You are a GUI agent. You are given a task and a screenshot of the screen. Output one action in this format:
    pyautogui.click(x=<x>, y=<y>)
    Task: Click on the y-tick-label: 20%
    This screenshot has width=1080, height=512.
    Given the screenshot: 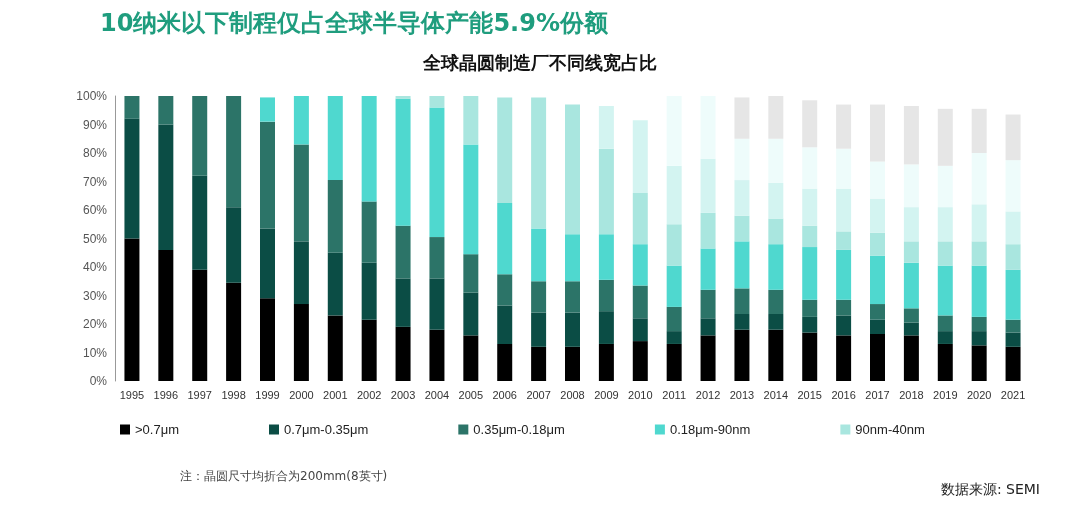 What is the action you would take?
    pyautogui.click(x=95, y=324)
    